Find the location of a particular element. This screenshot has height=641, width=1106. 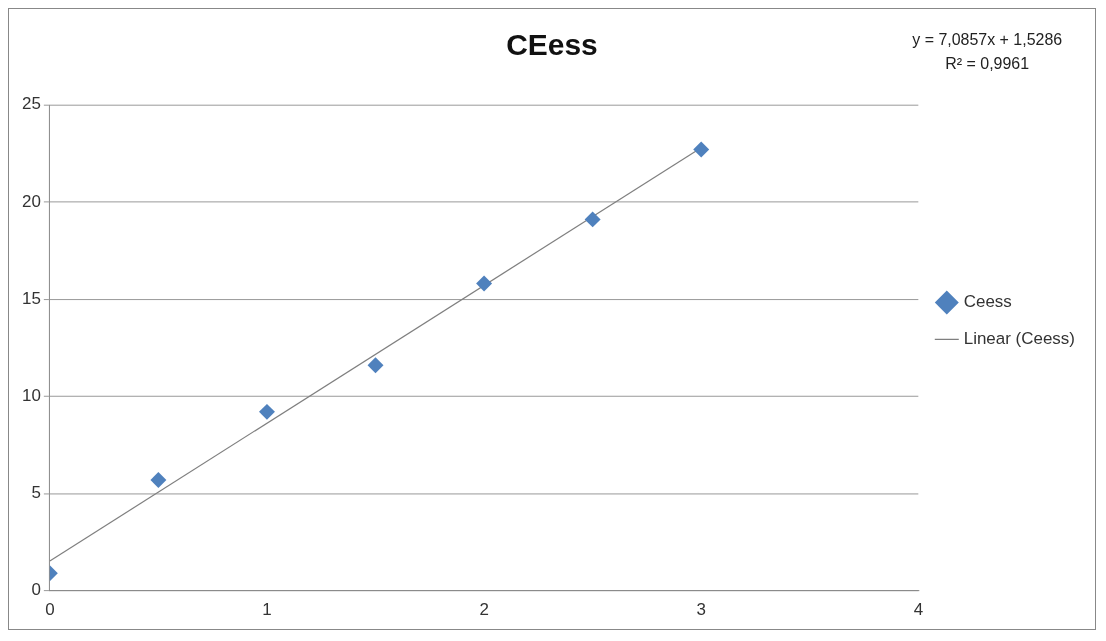

x-tick-label: 4 is located at coordinates (918, 609).